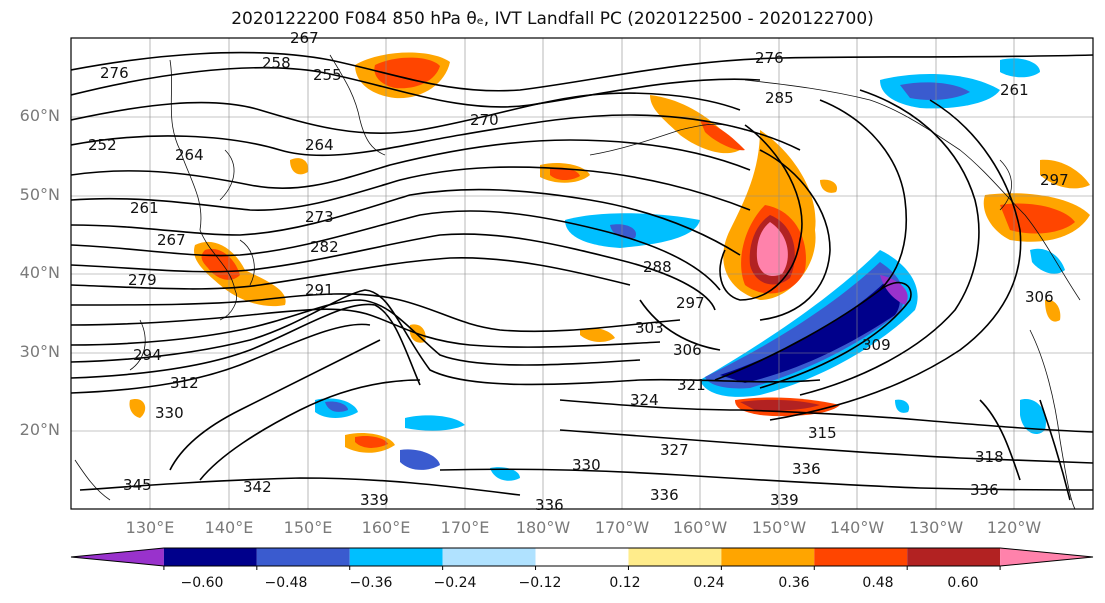  What do you see at coordinates (39, 194) in the screenshot?
I see `lat-label: 50°N` at bounding box center [39, 194].